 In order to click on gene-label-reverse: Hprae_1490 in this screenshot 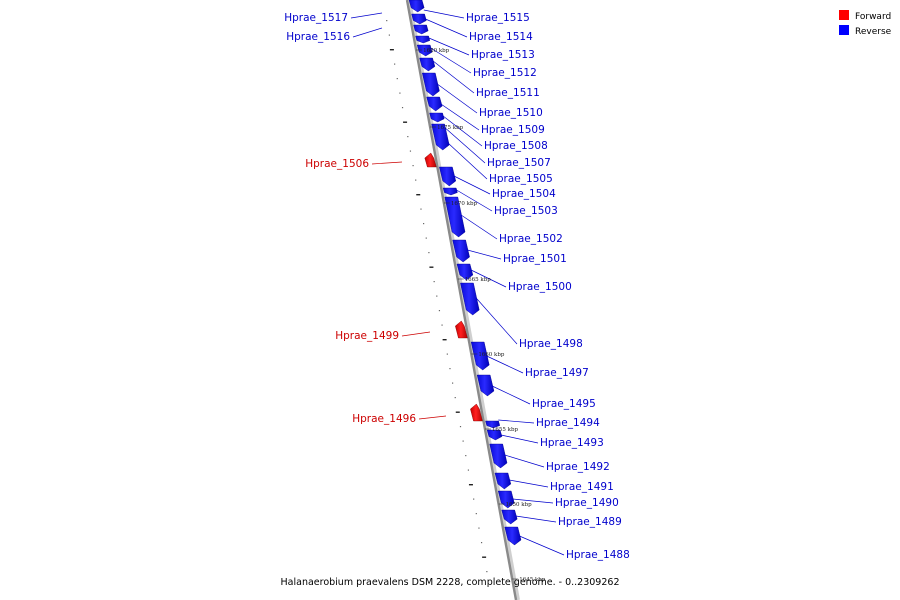, I will do `click(587, 503)`.